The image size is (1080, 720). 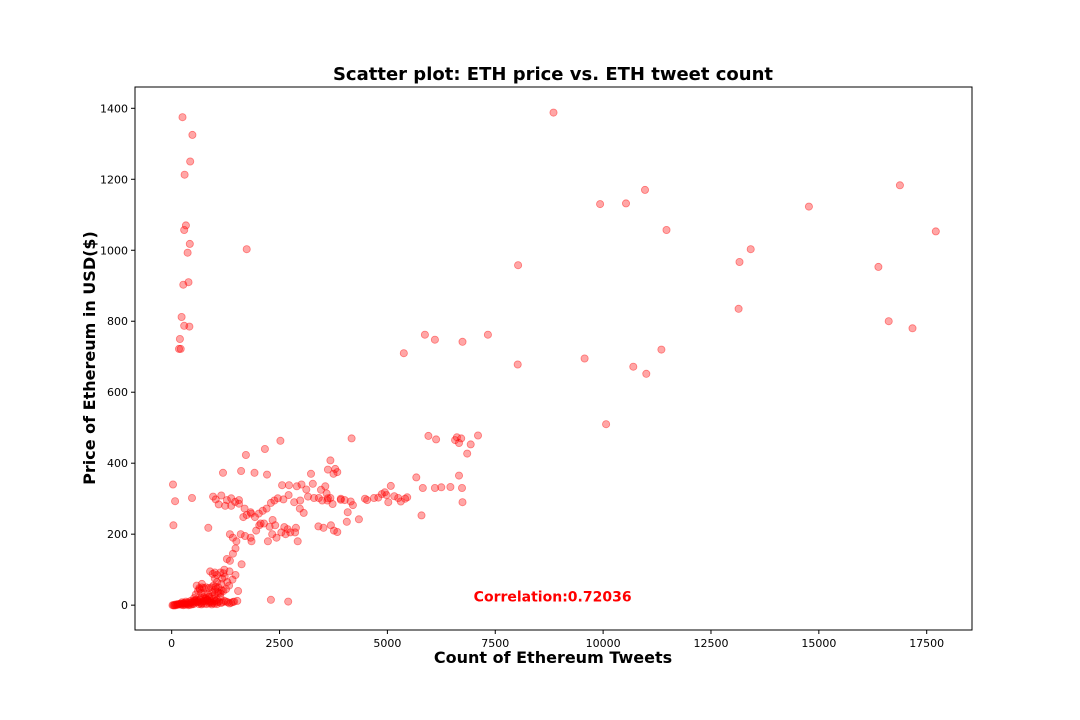 What do you see at coordinates (124, 605) in the screenshot?
I see `y-tick-label: 0` at bounding box center [124, 605].